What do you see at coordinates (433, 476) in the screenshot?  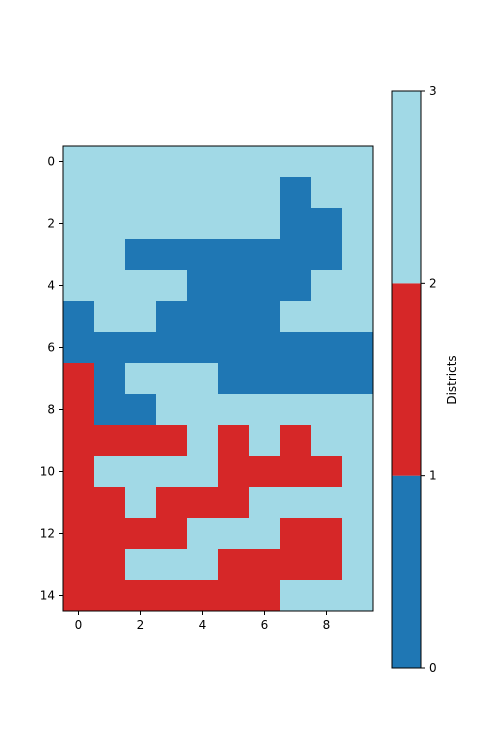 I see `colorbar-tick-label: 1` at bounding box center [433, 476].